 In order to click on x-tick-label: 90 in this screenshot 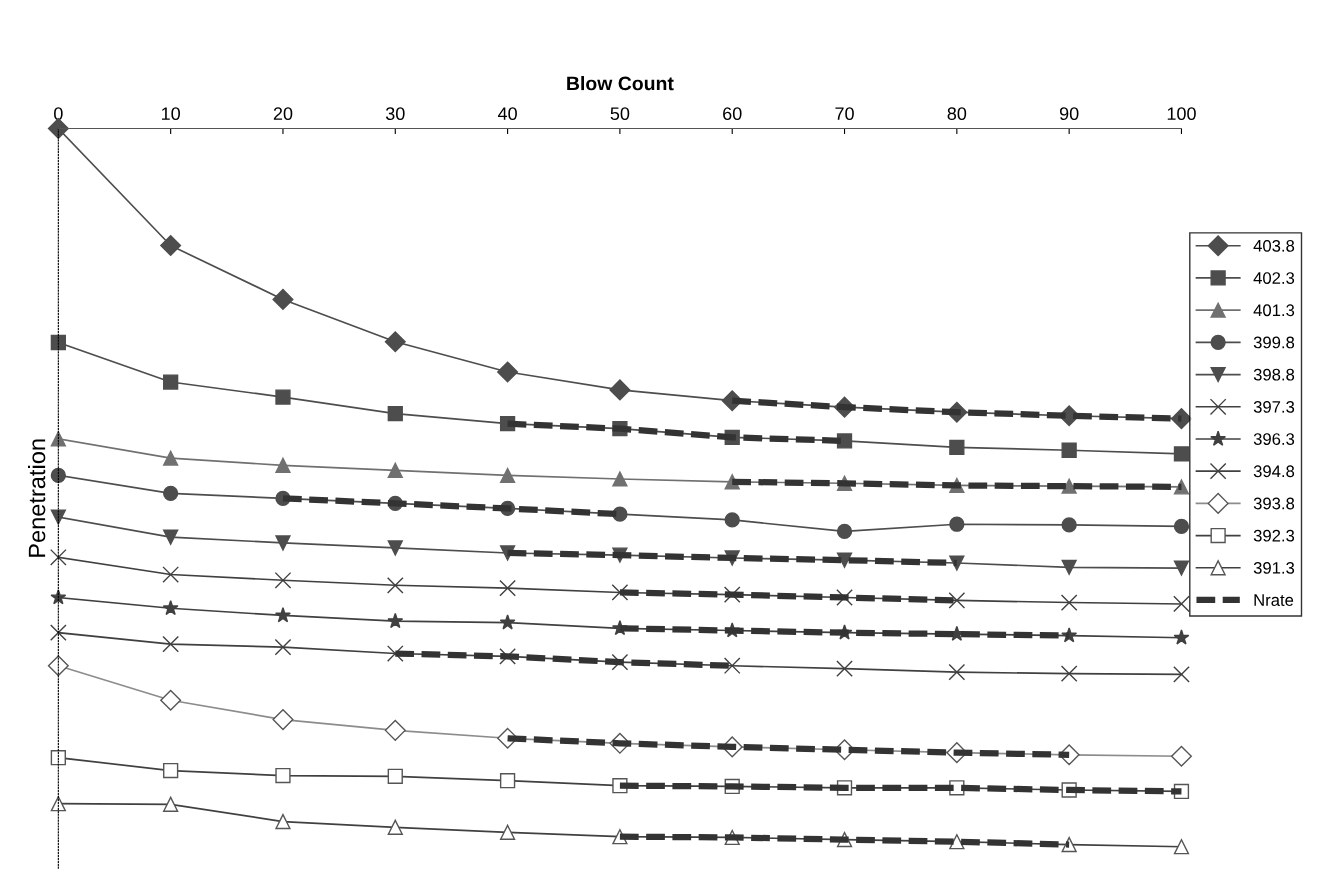, I will do `click(1069, 114)`.